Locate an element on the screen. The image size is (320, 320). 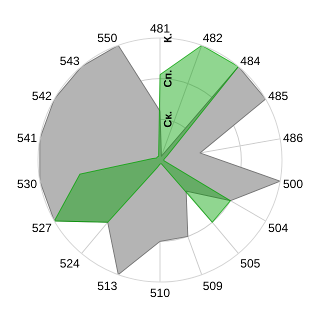
spoke-label: 513 is located at coordinates (107, 286).